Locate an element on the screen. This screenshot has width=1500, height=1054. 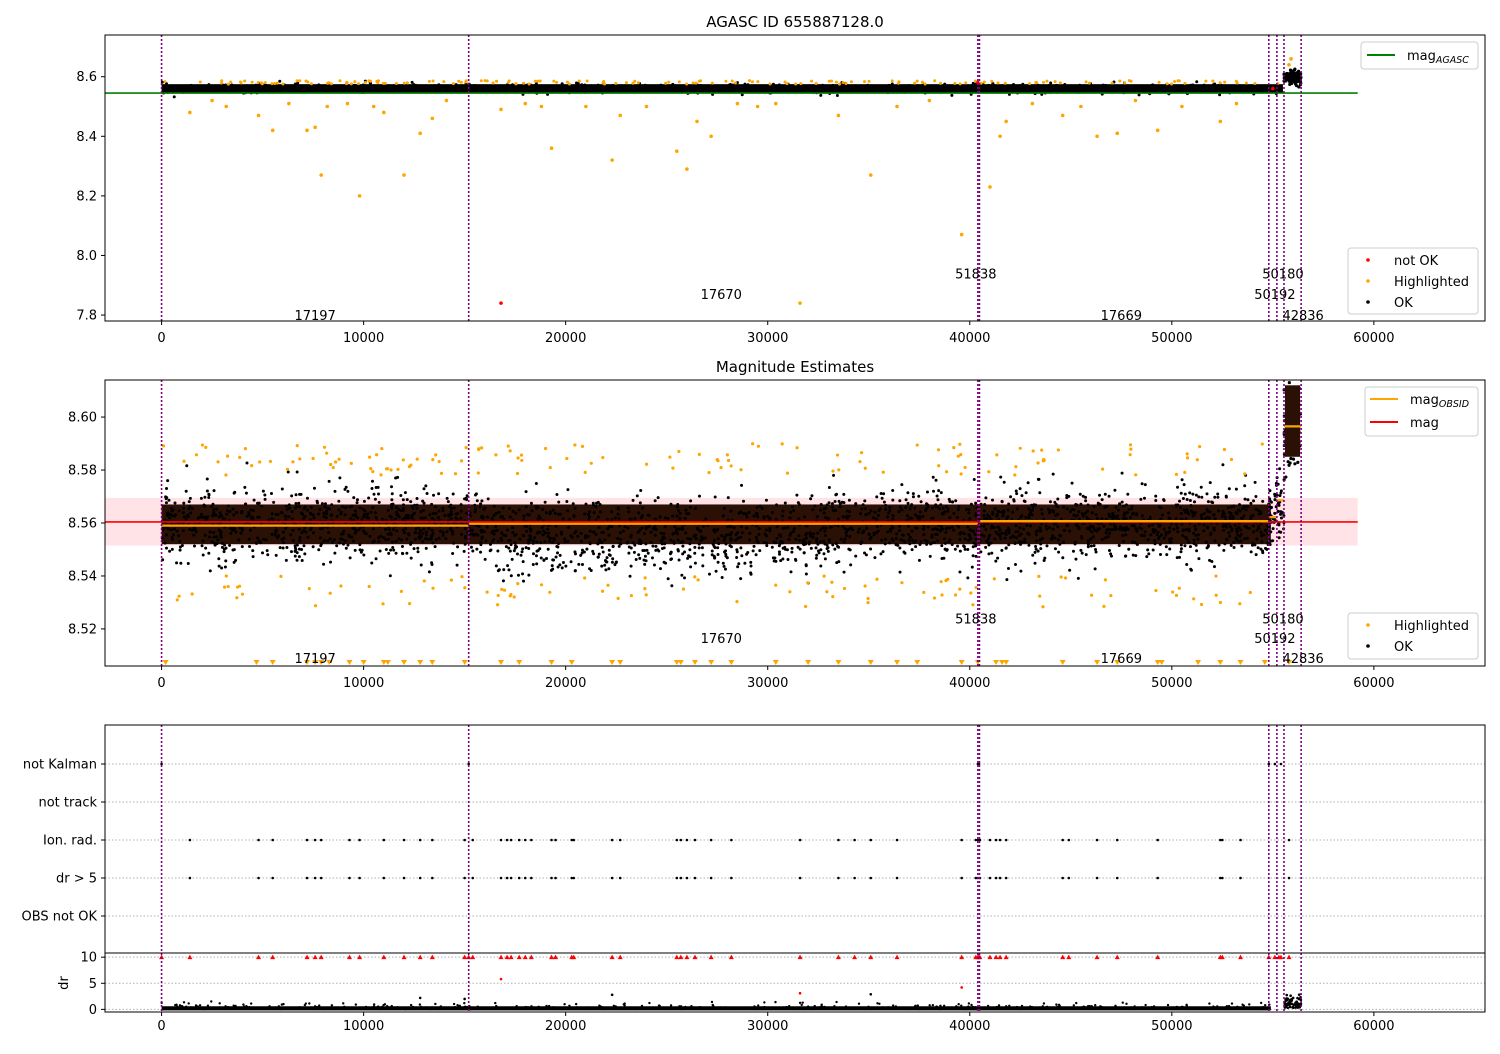
legend-label: Highlighted is located at coordinates (1431, 626).